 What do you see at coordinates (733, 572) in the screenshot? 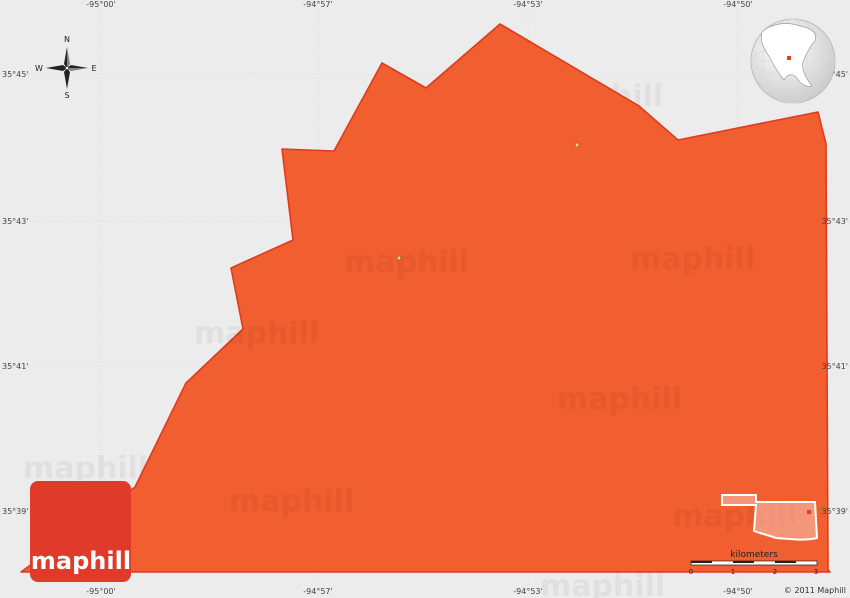
I see `scale-tick-label: 1` at bounding box center [733, 572].